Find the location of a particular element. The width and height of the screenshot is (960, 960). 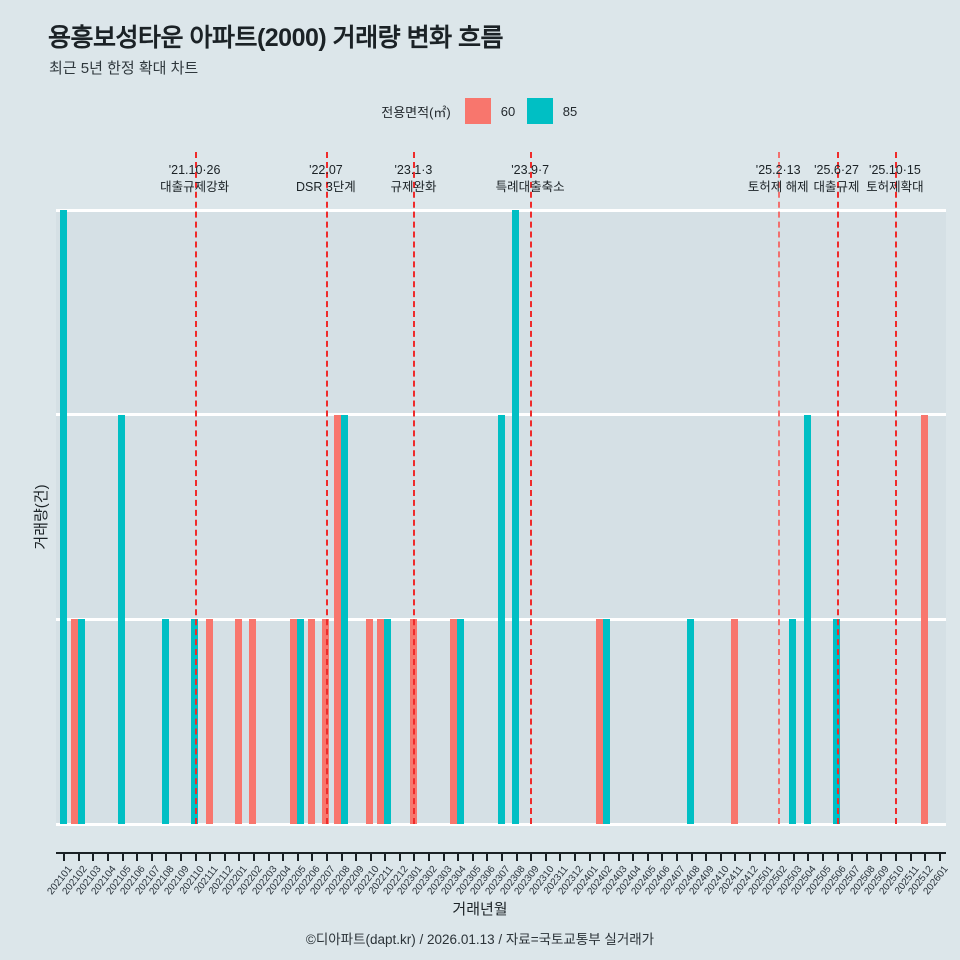

annotation-note: 대출규제 is located at coordinates (836, 187).